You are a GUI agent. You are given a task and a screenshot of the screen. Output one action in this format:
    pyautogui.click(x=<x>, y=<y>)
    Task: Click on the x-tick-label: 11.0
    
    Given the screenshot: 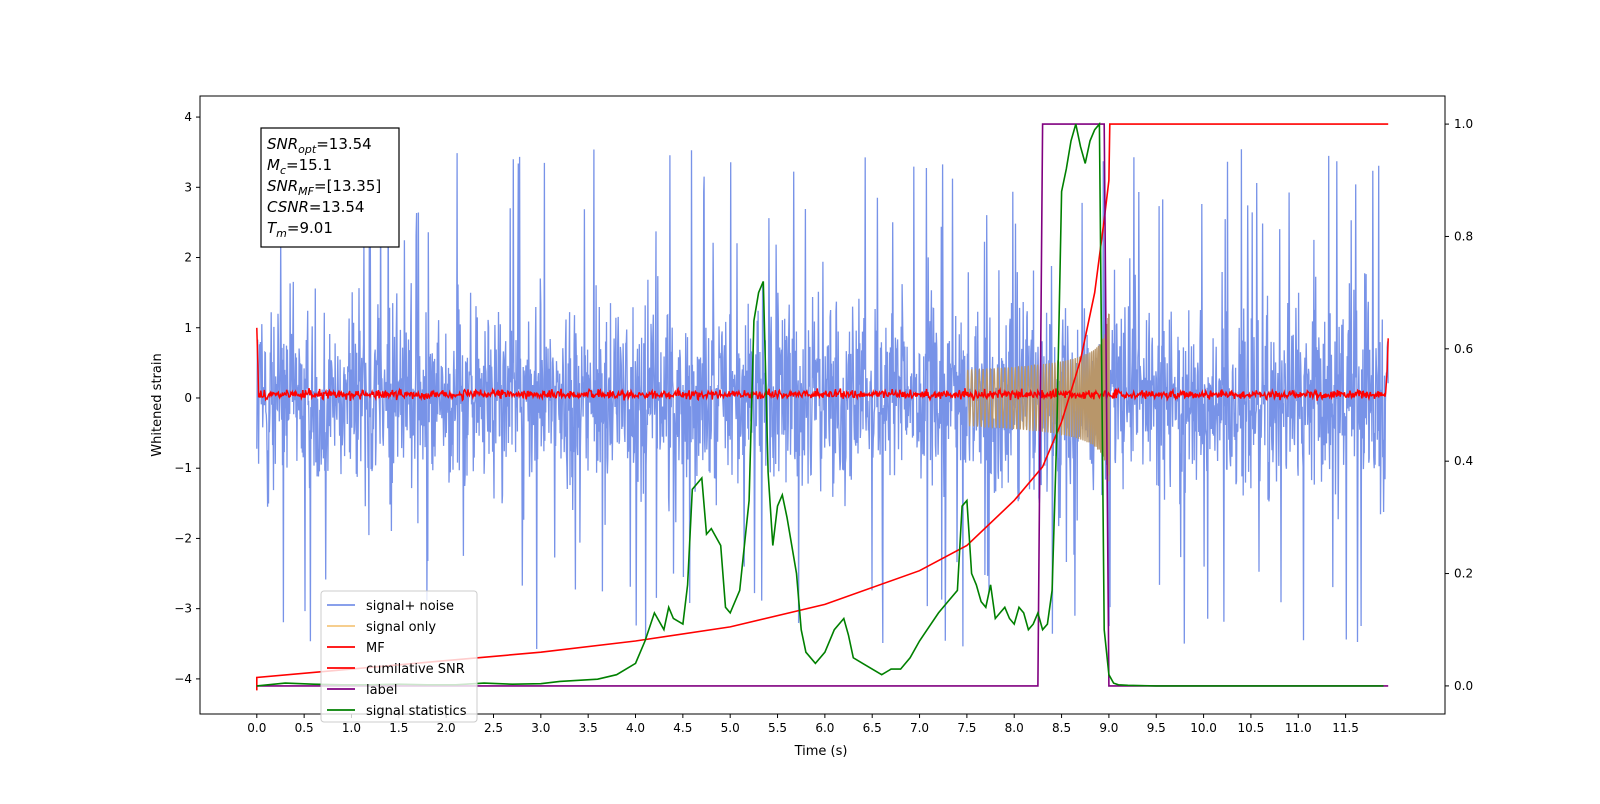 What is the action you would take?
    pyautogui.click(x=1298, y=728)
    